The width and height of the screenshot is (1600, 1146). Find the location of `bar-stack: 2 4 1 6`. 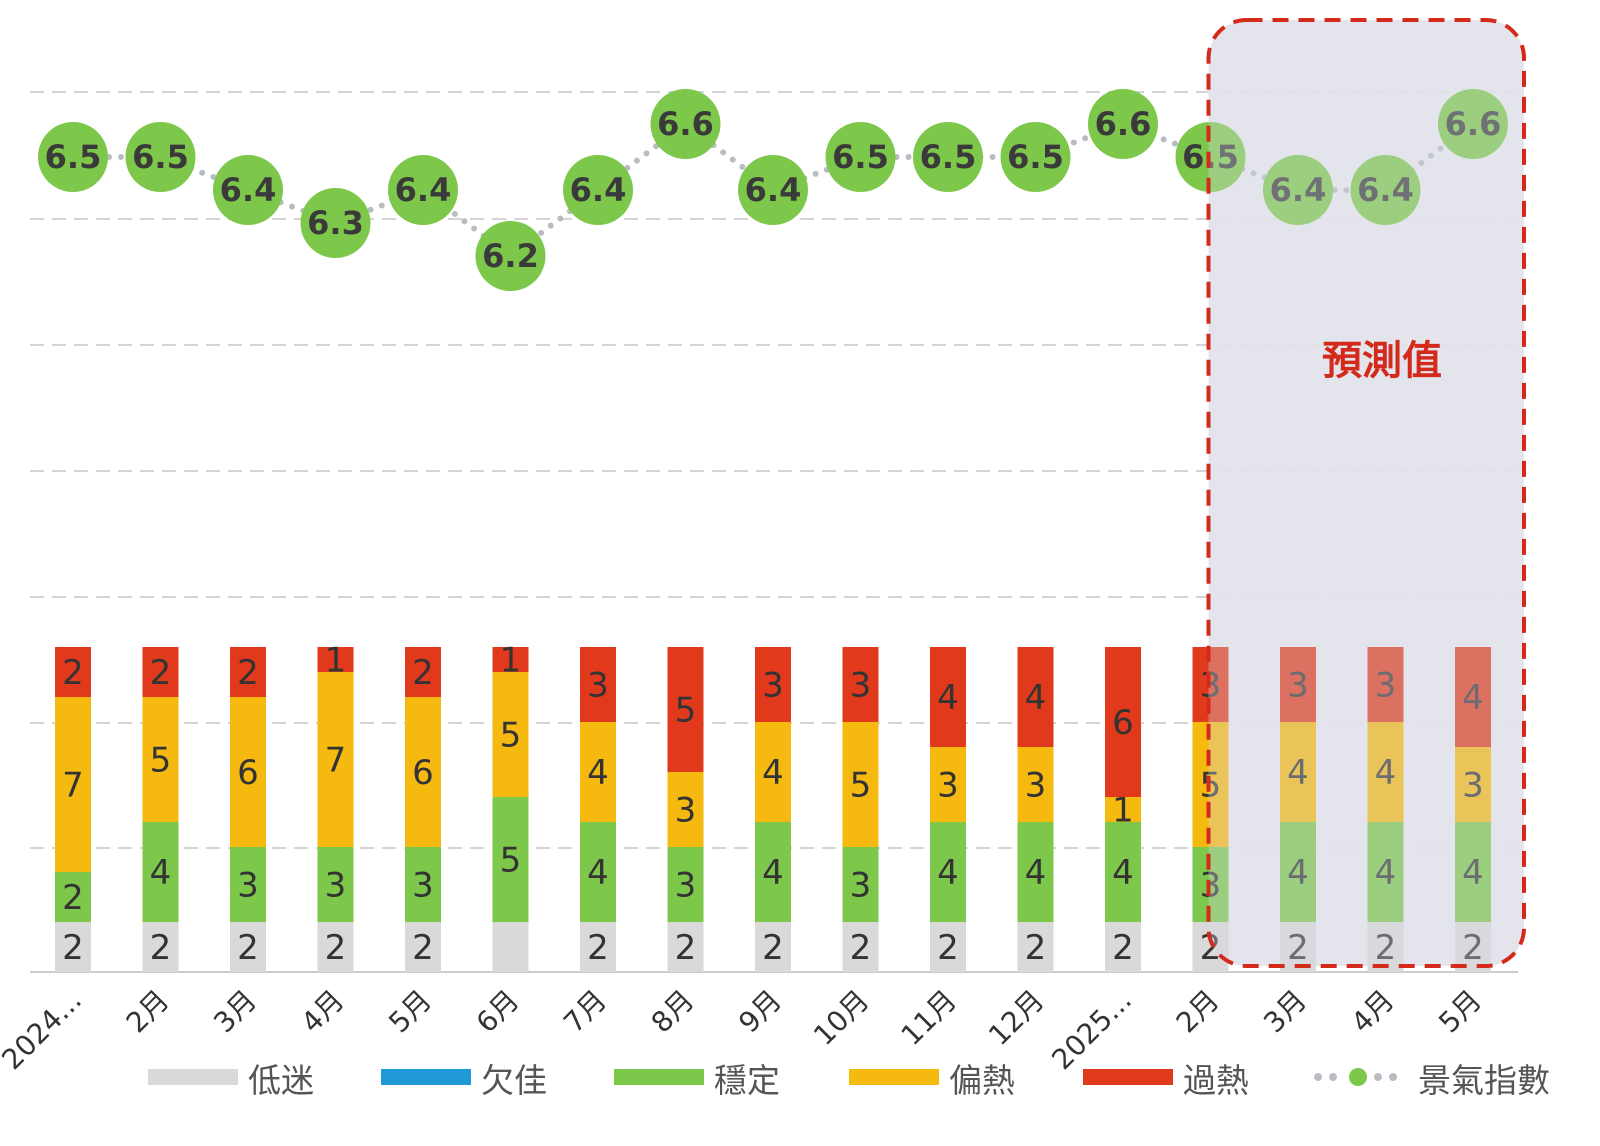

bar-stack: 2 4 1 6 is located at coordinates (1123, 809).